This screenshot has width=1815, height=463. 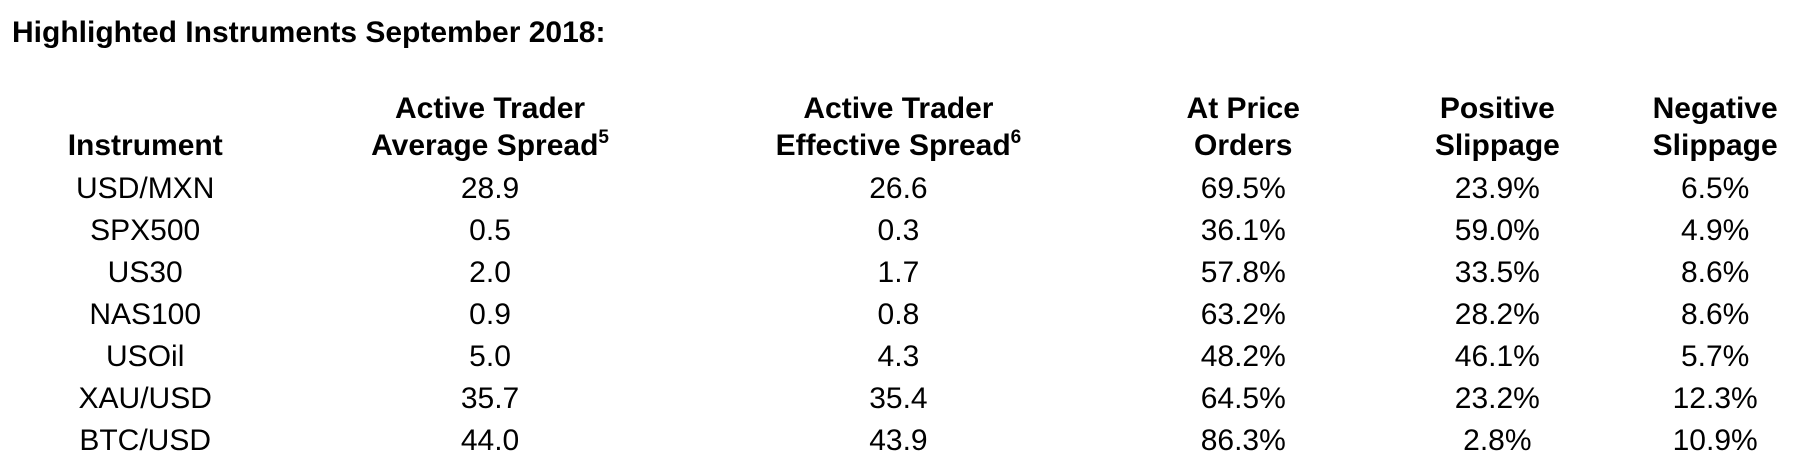 What do you see at coordinates (898, 230) in the screenshot?
I see `cell-effective-spread: 0.3` at bounding box center [898, 230].